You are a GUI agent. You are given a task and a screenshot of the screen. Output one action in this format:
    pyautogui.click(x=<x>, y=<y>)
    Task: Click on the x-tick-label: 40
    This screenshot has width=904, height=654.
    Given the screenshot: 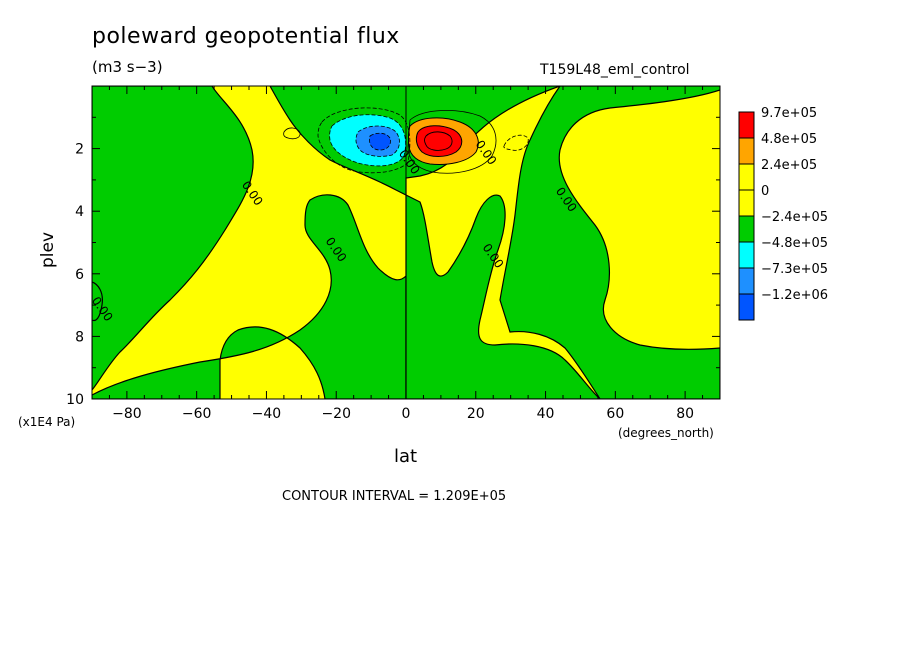 What is the action you would take?
    pyautogui.click(x=546, y=414)
    